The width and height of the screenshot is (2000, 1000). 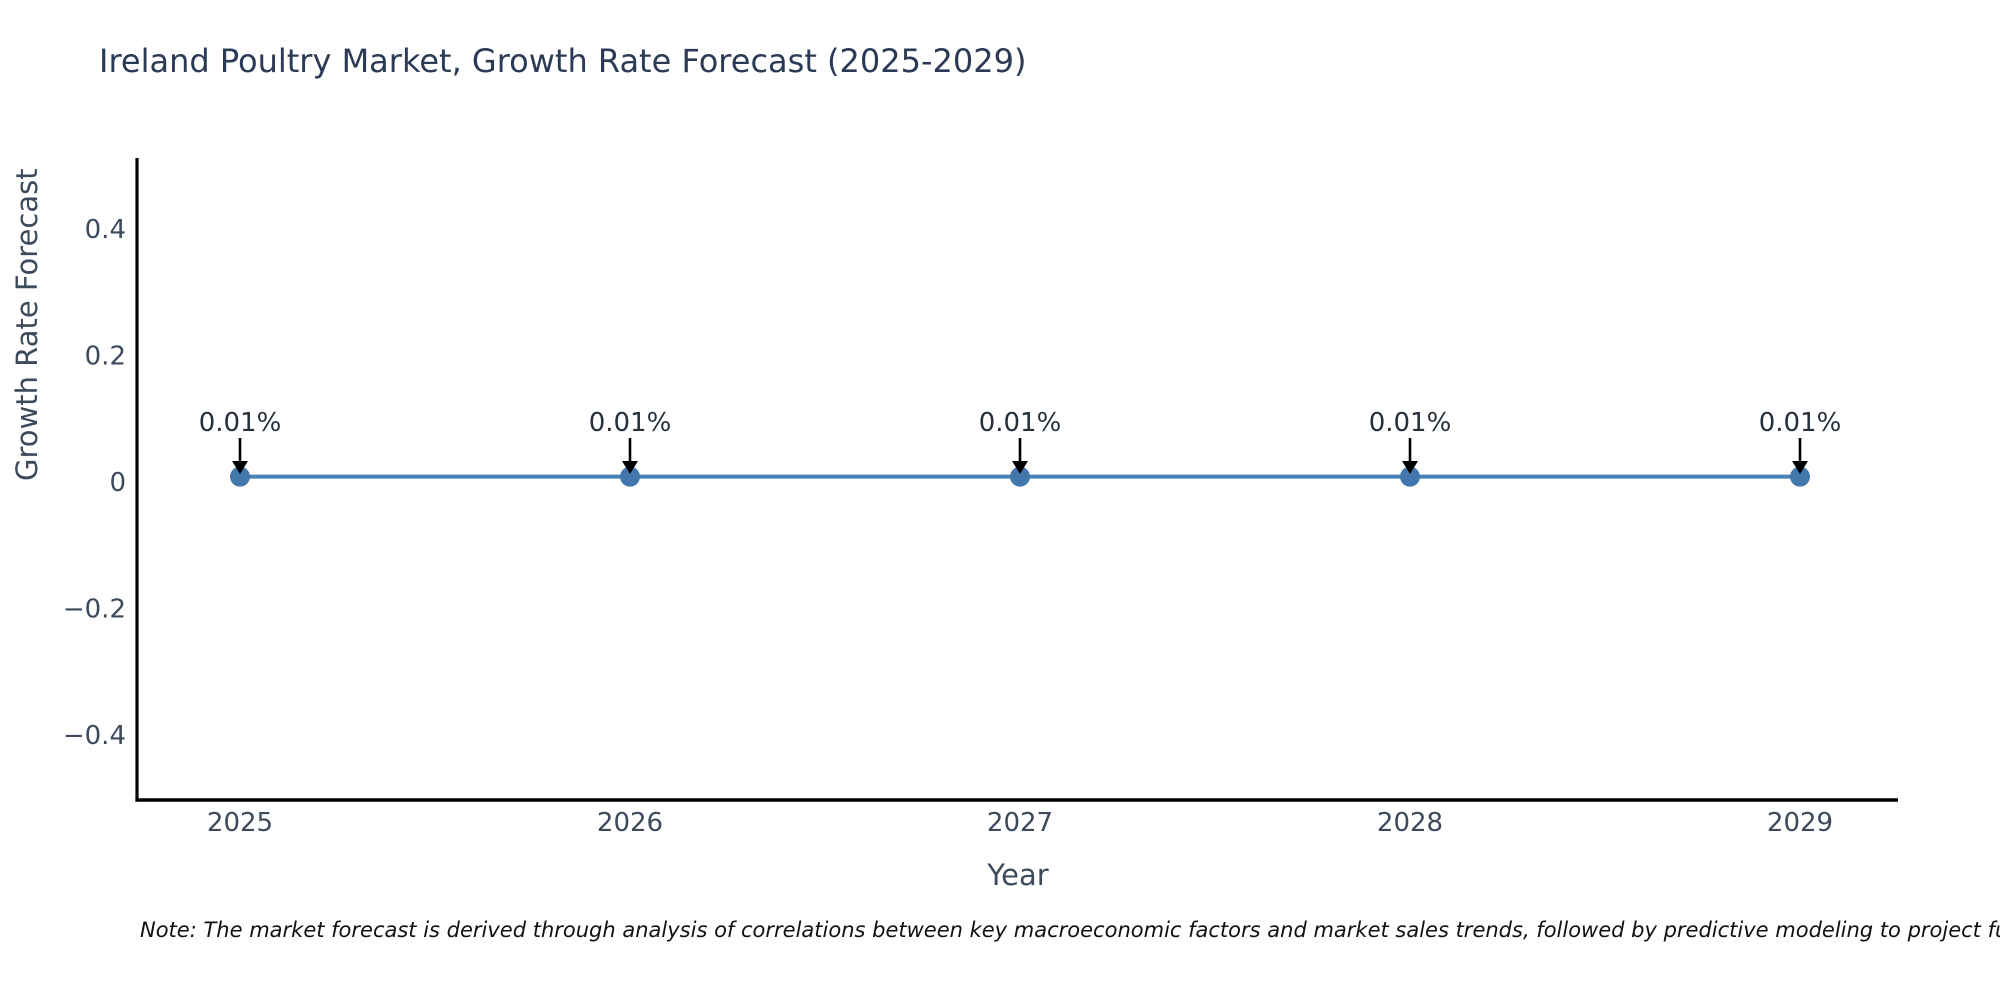 I want to click on y-tick-label: 0.2, so click(x=105, y=357).